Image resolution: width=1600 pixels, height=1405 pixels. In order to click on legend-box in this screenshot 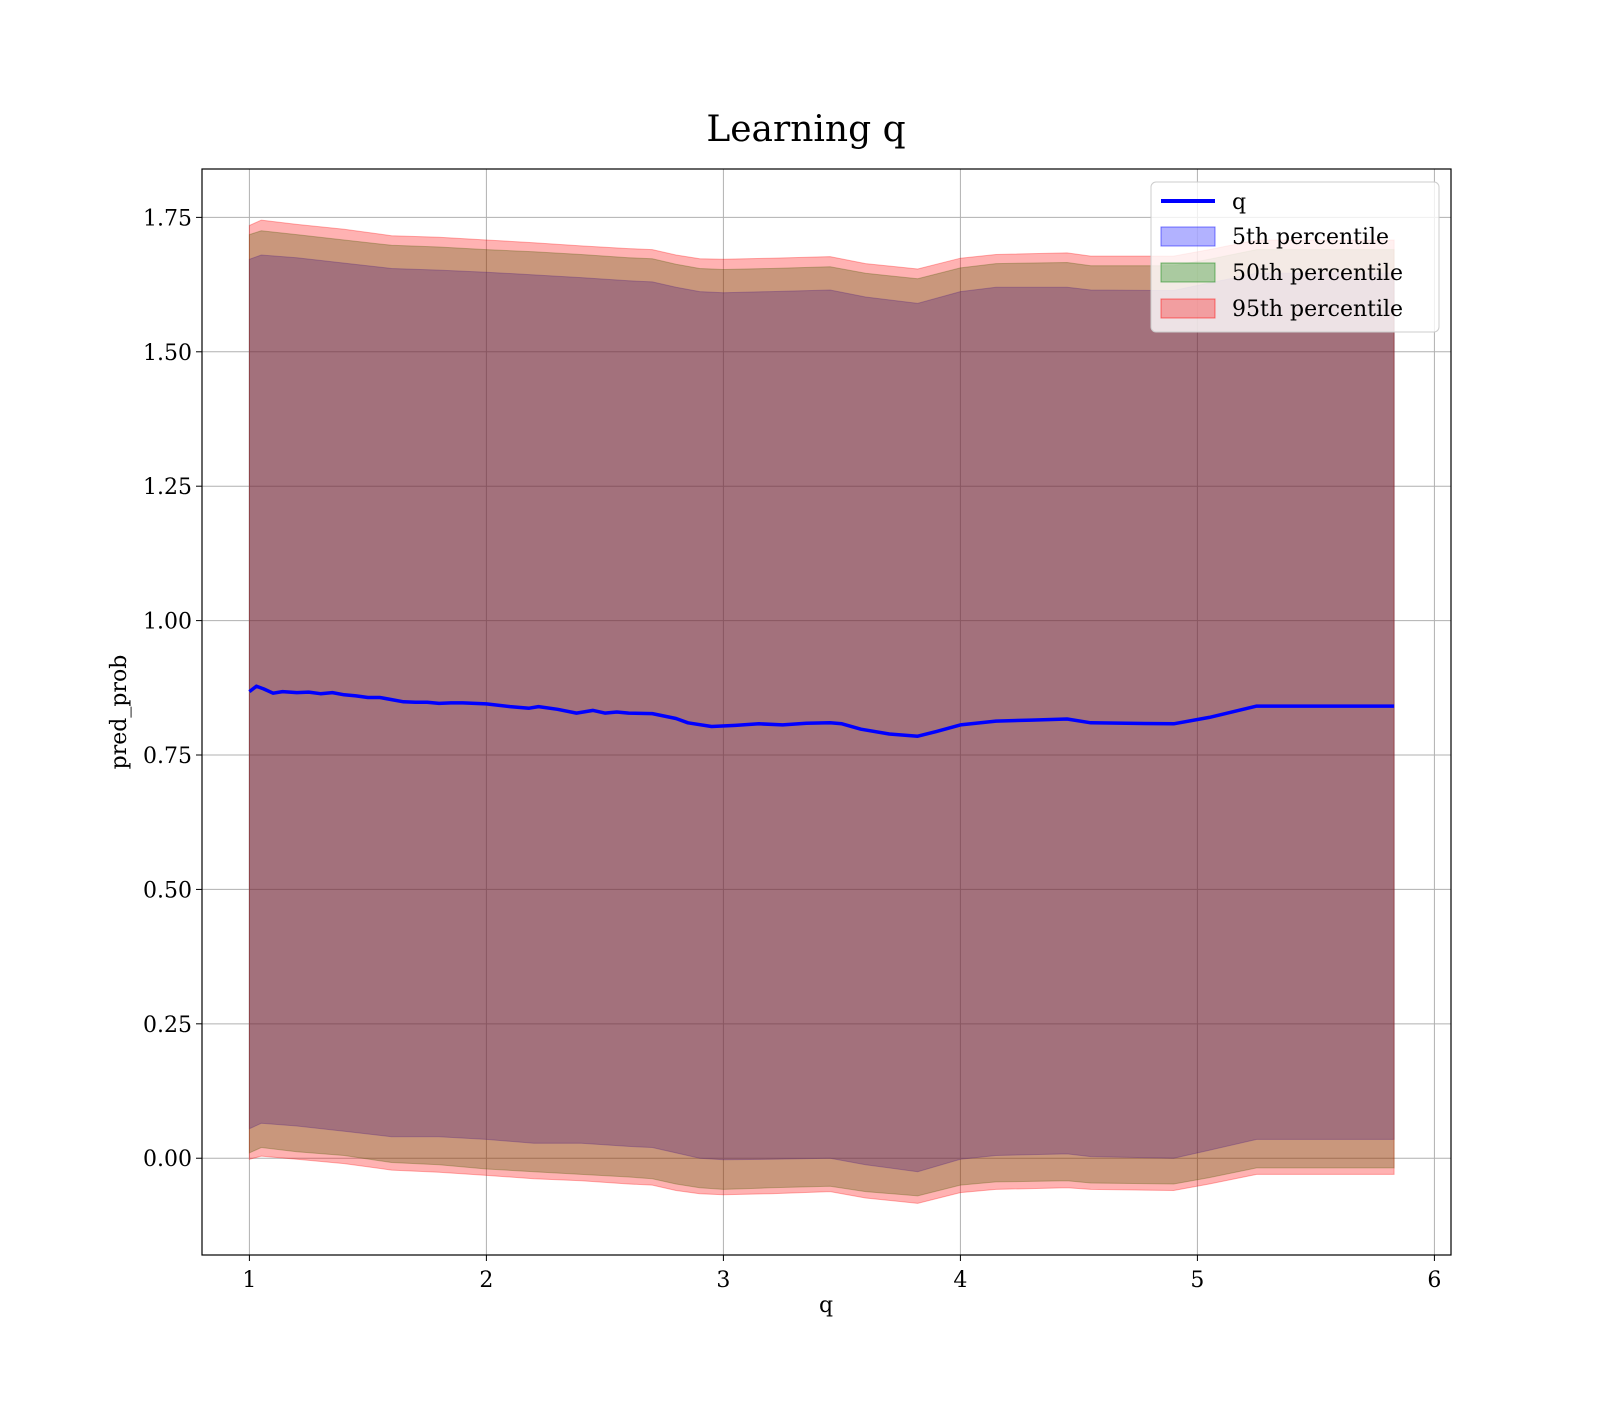, I will do `click(1295, 257)`.